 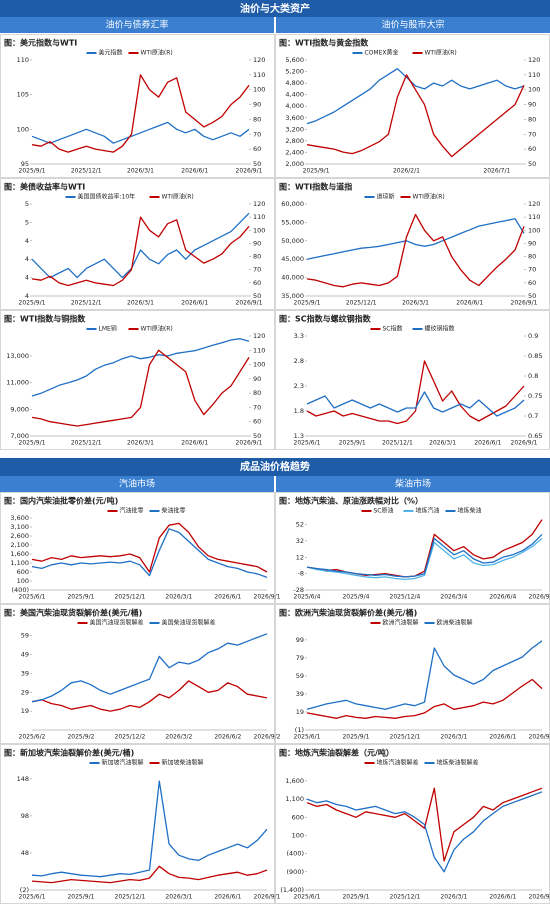 I want to click on chart-title: 图：新加坡汽柴油裂解价差(美元/桶), so click(x=69, y=753).